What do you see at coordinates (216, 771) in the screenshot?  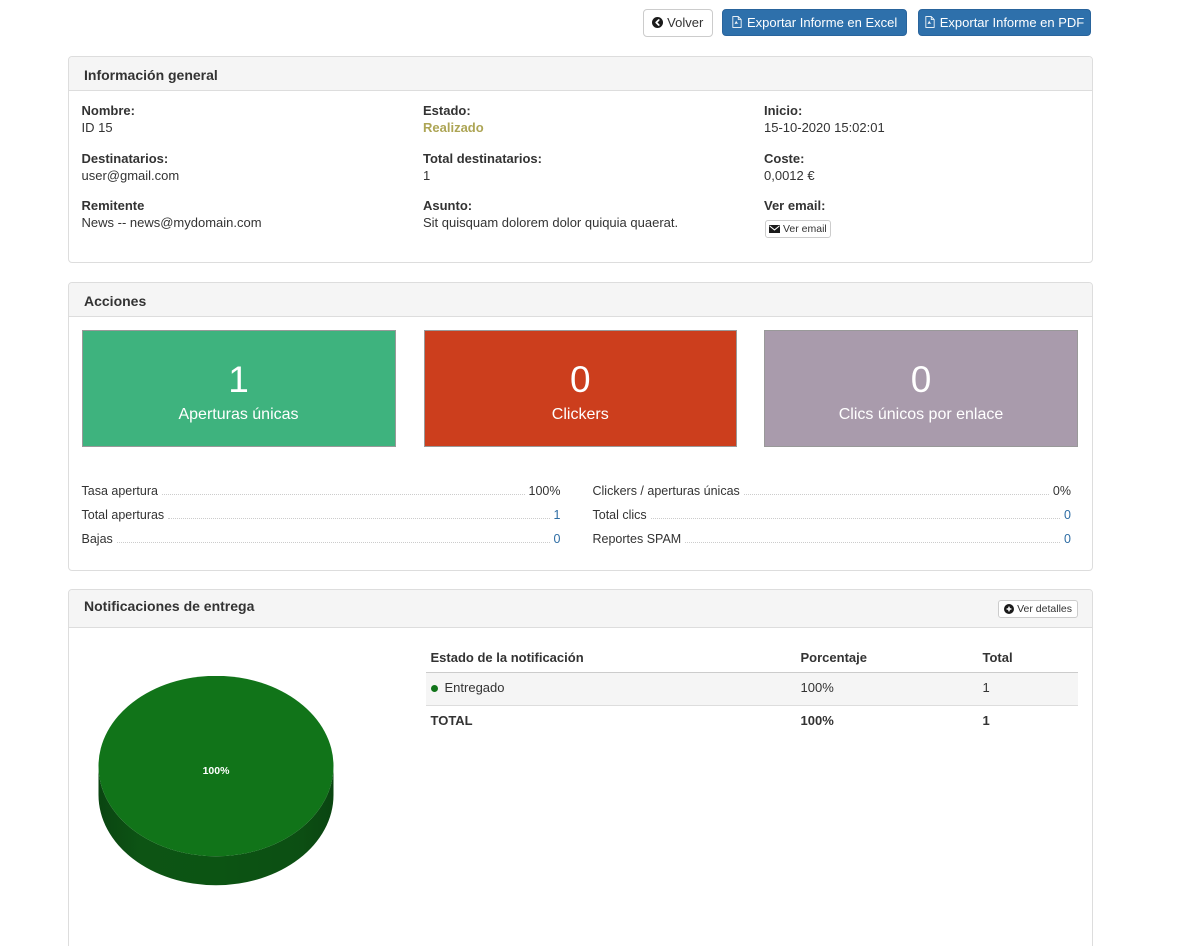 I see `svg-text: 100%` at bounding box center [216, 771].